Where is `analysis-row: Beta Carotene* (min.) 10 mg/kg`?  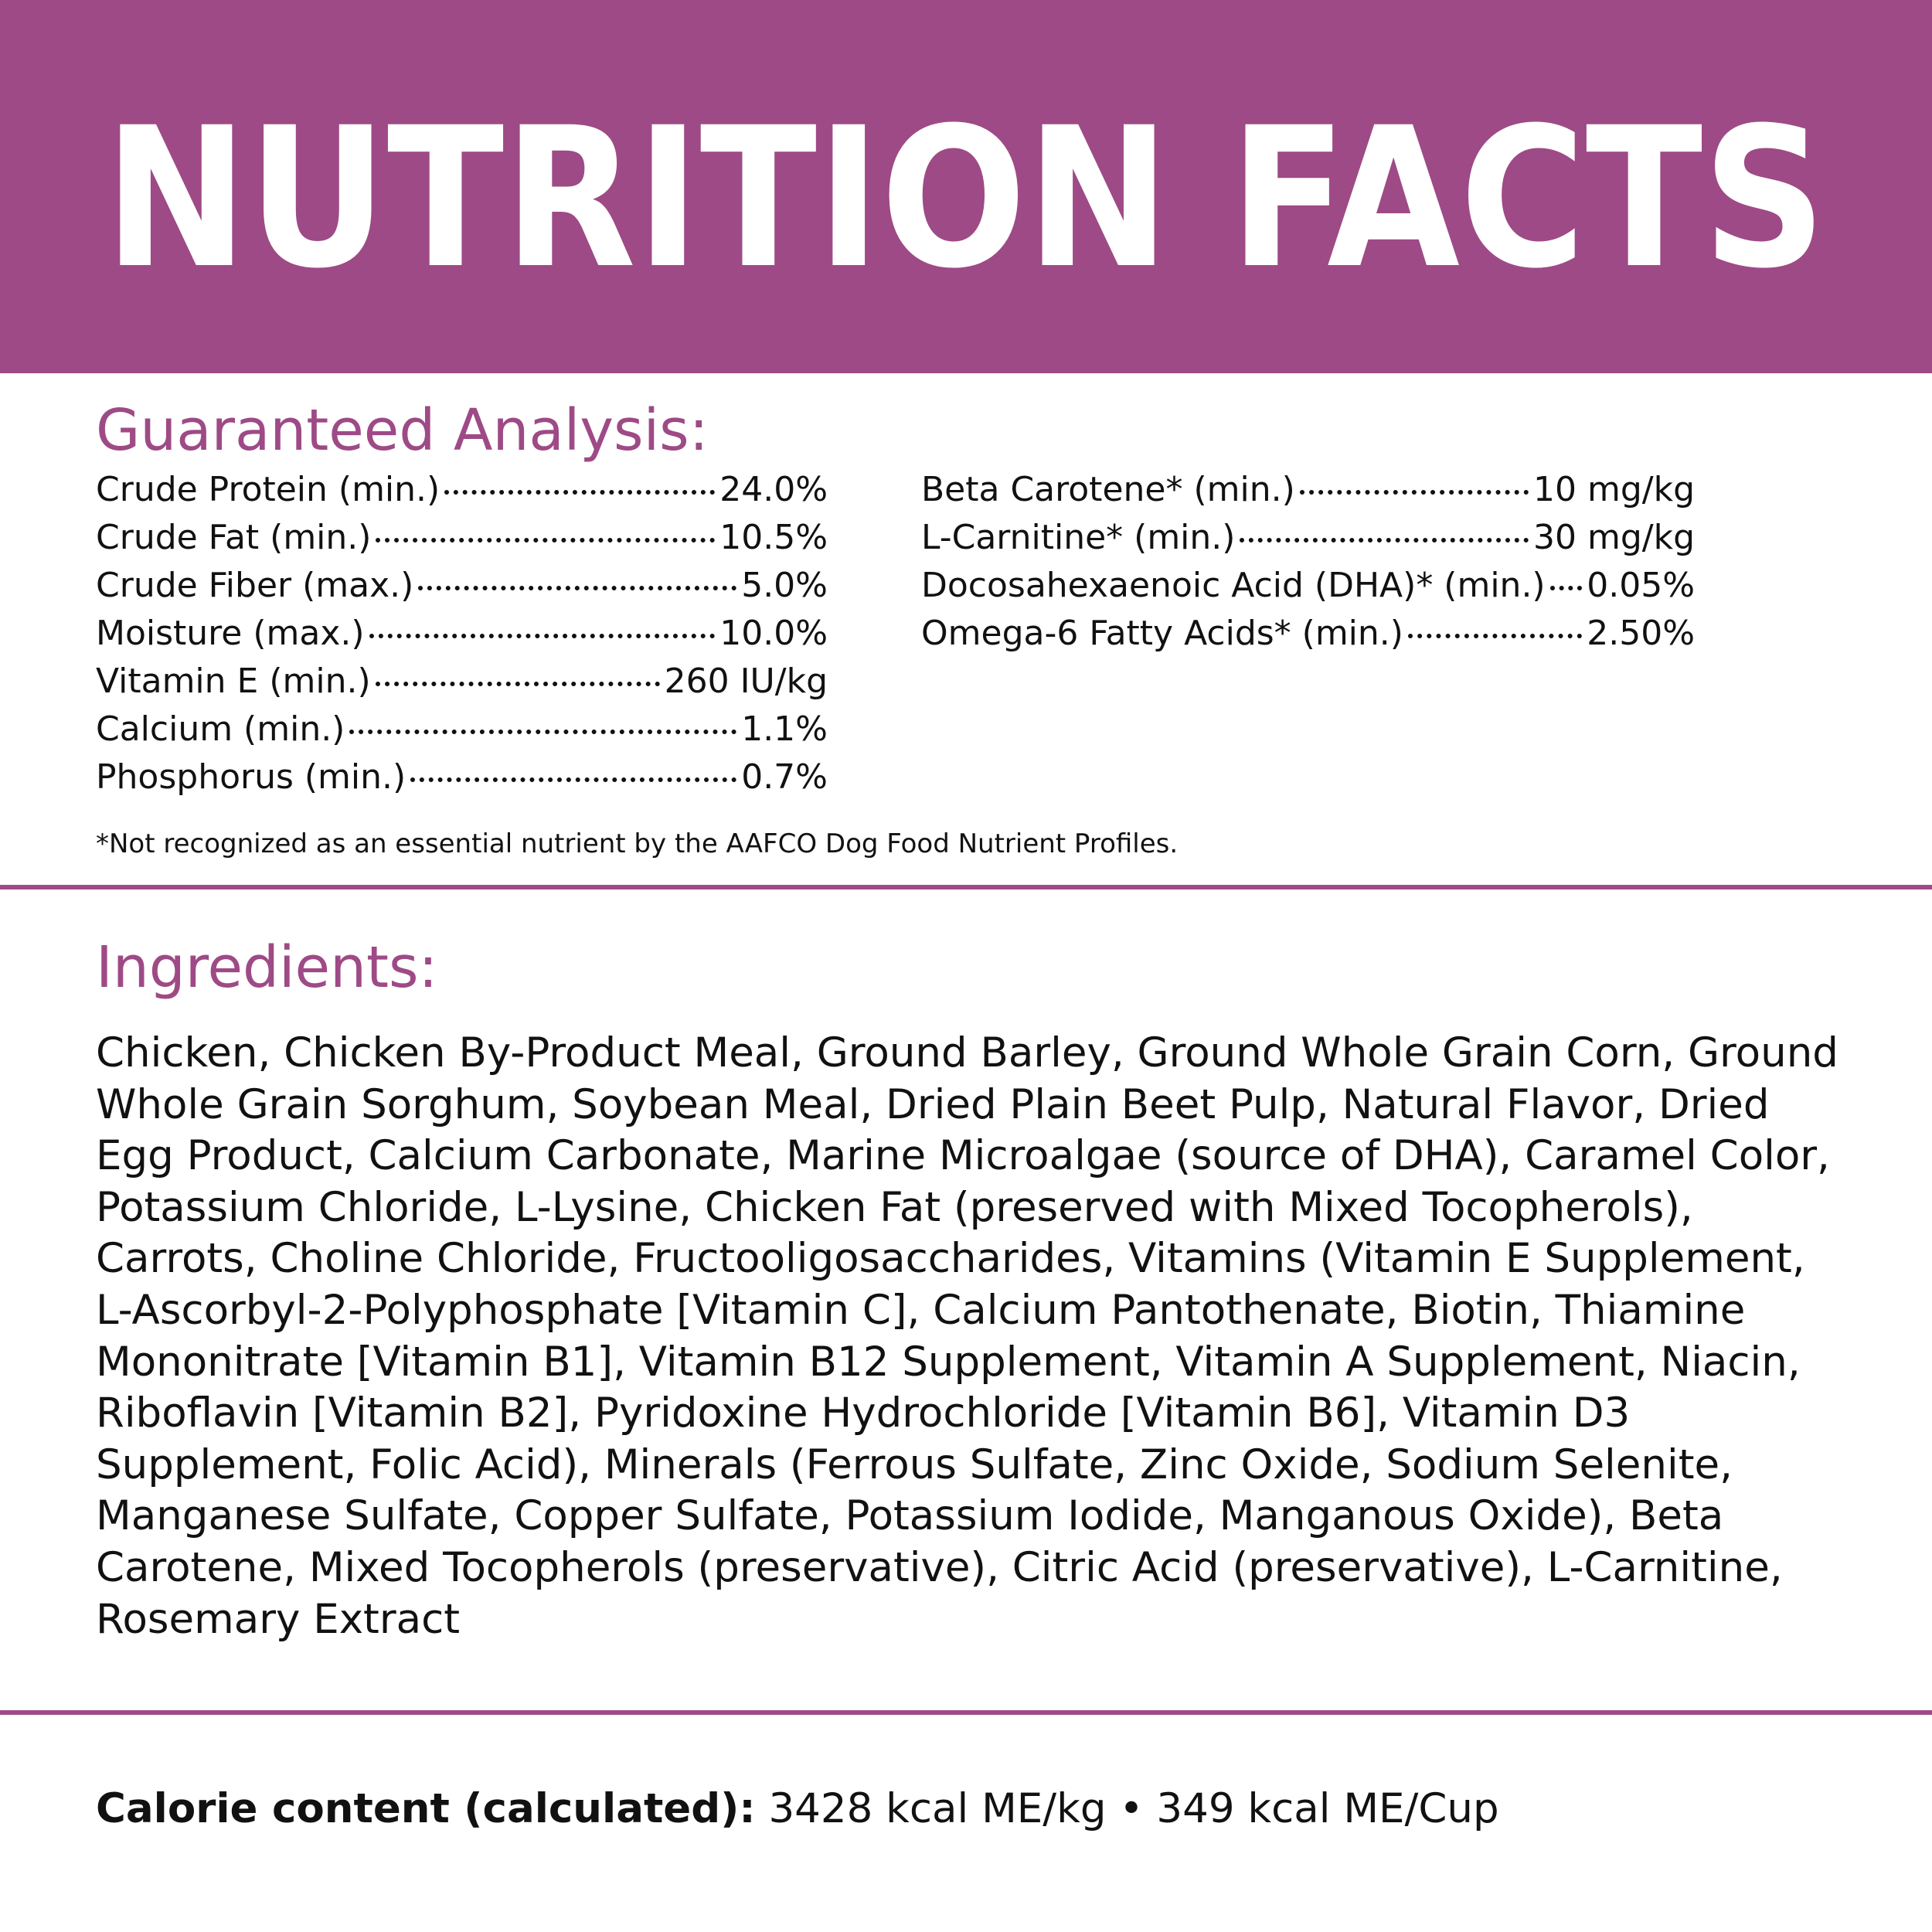
analysis-row: Beta Carotene* (min.) 10 mg/kg is located at coordinates (1308, 494).